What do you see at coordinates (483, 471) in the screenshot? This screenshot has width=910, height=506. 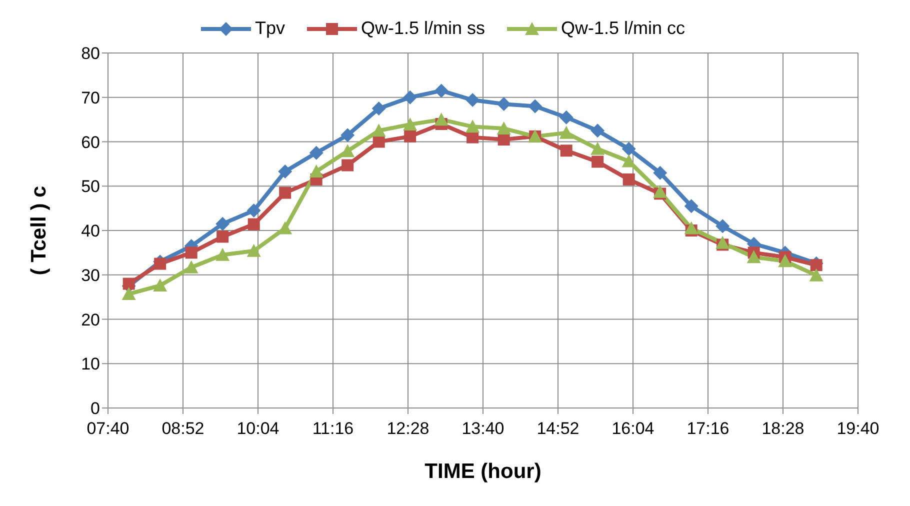 I see `x-axis-title: TIME (hour)` at bounding box center [483, 471].